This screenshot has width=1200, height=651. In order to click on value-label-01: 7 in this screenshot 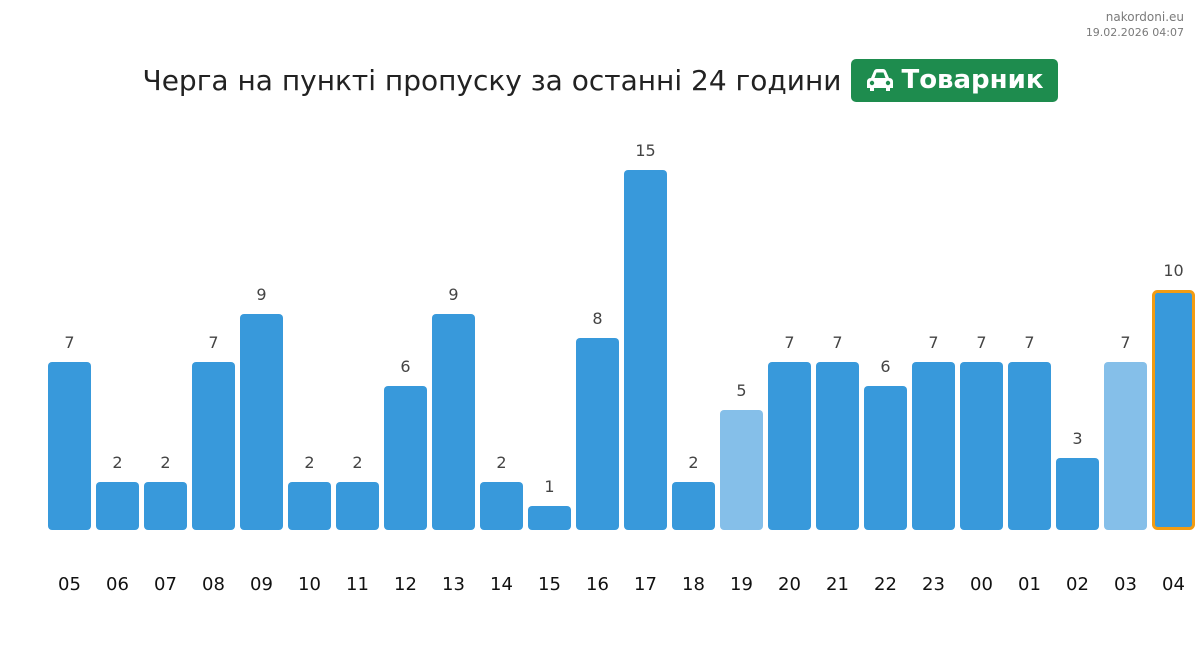, I will do `click(1029, 342)`.